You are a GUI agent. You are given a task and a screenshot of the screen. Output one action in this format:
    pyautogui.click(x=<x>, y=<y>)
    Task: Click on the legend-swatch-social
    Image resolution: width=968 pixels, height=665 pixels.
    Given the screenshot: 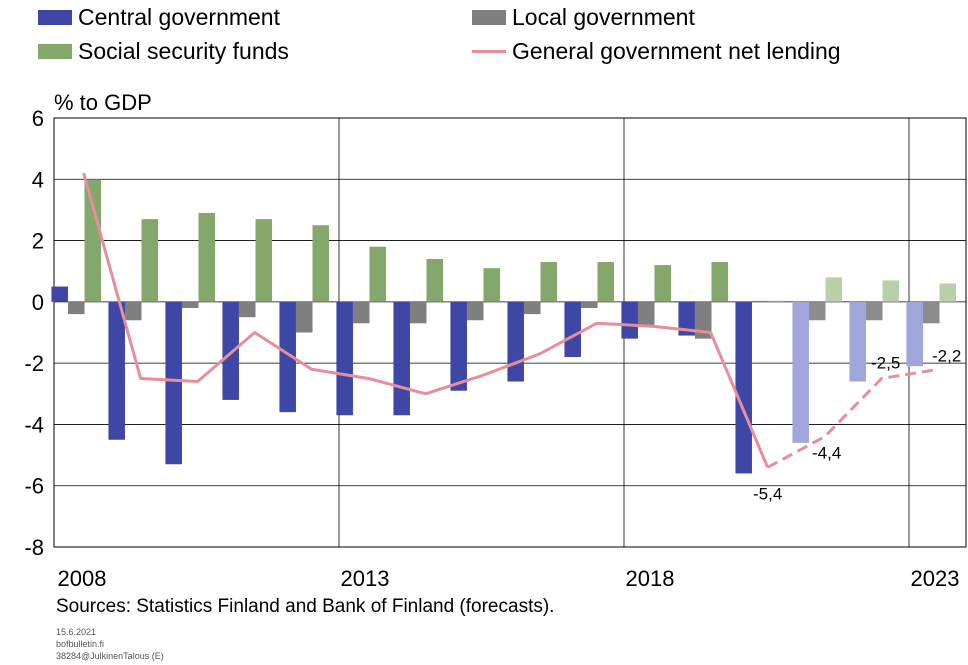 What is the action you would take?
    pyautogui.click(x=55, y=51)
    